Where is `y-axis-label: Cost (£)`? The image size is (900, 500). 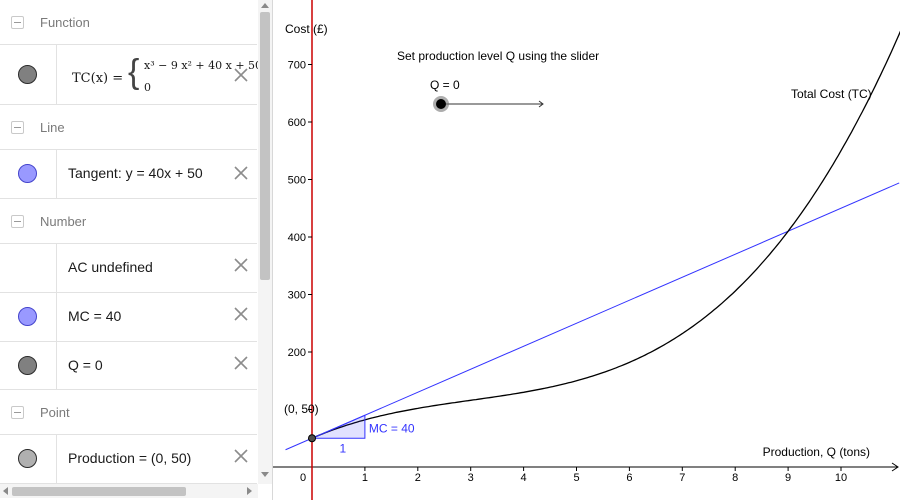
y-axis-label: Cost (£) is located at coordinates (306, 29).